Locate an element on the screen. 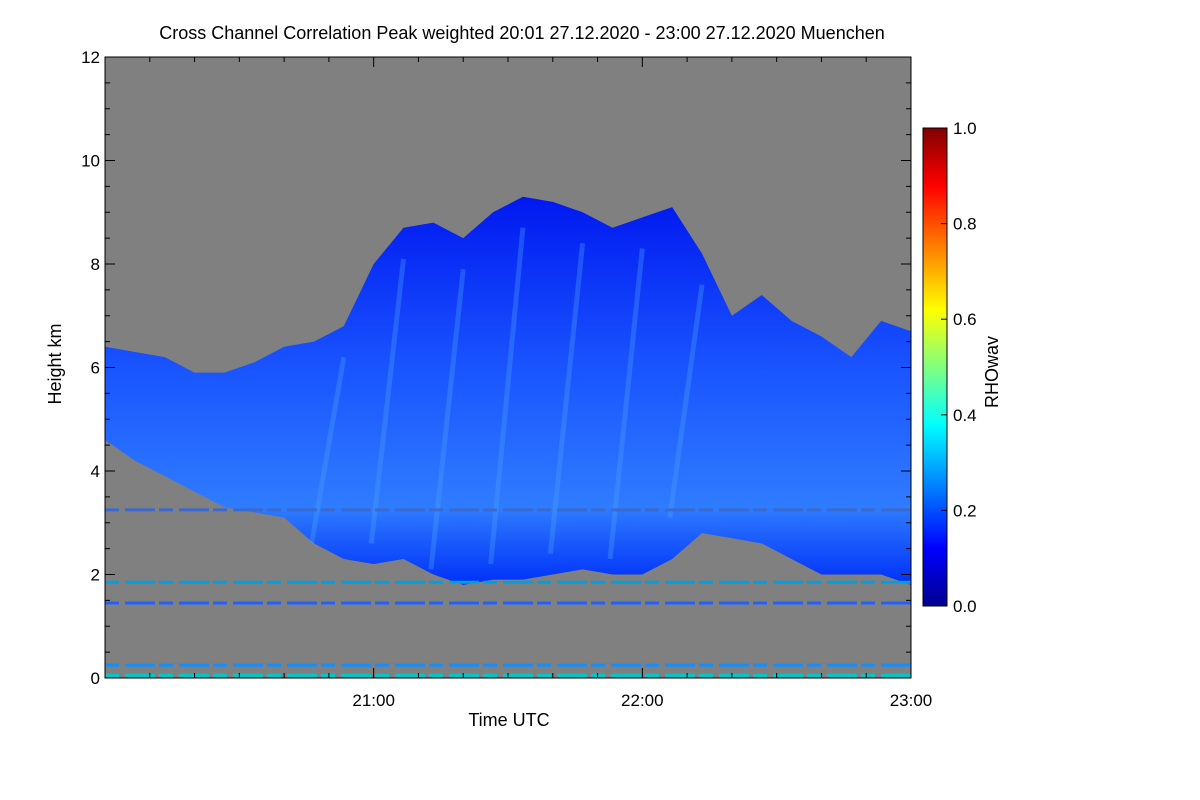  x-tick-label: 23:00 is located at coordinates (911, 700).